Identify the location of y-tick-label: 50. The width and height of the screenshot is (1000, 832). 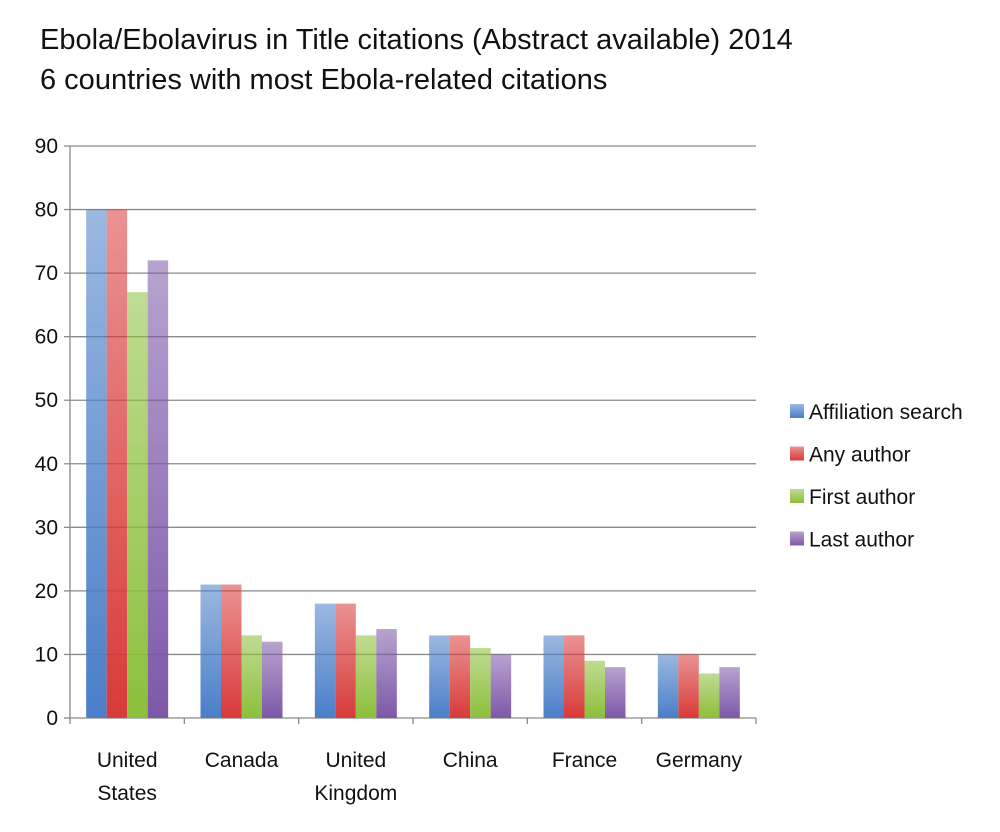
(46, 400).